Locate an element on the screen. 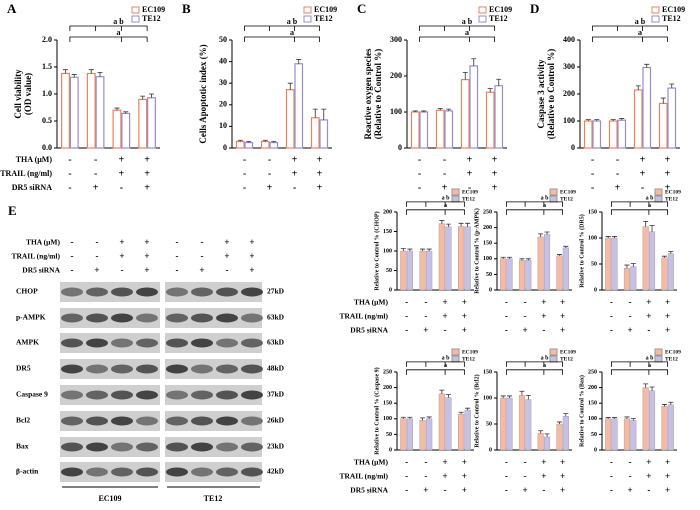  legend-label: EC109 is located at coordinates (568, 352).